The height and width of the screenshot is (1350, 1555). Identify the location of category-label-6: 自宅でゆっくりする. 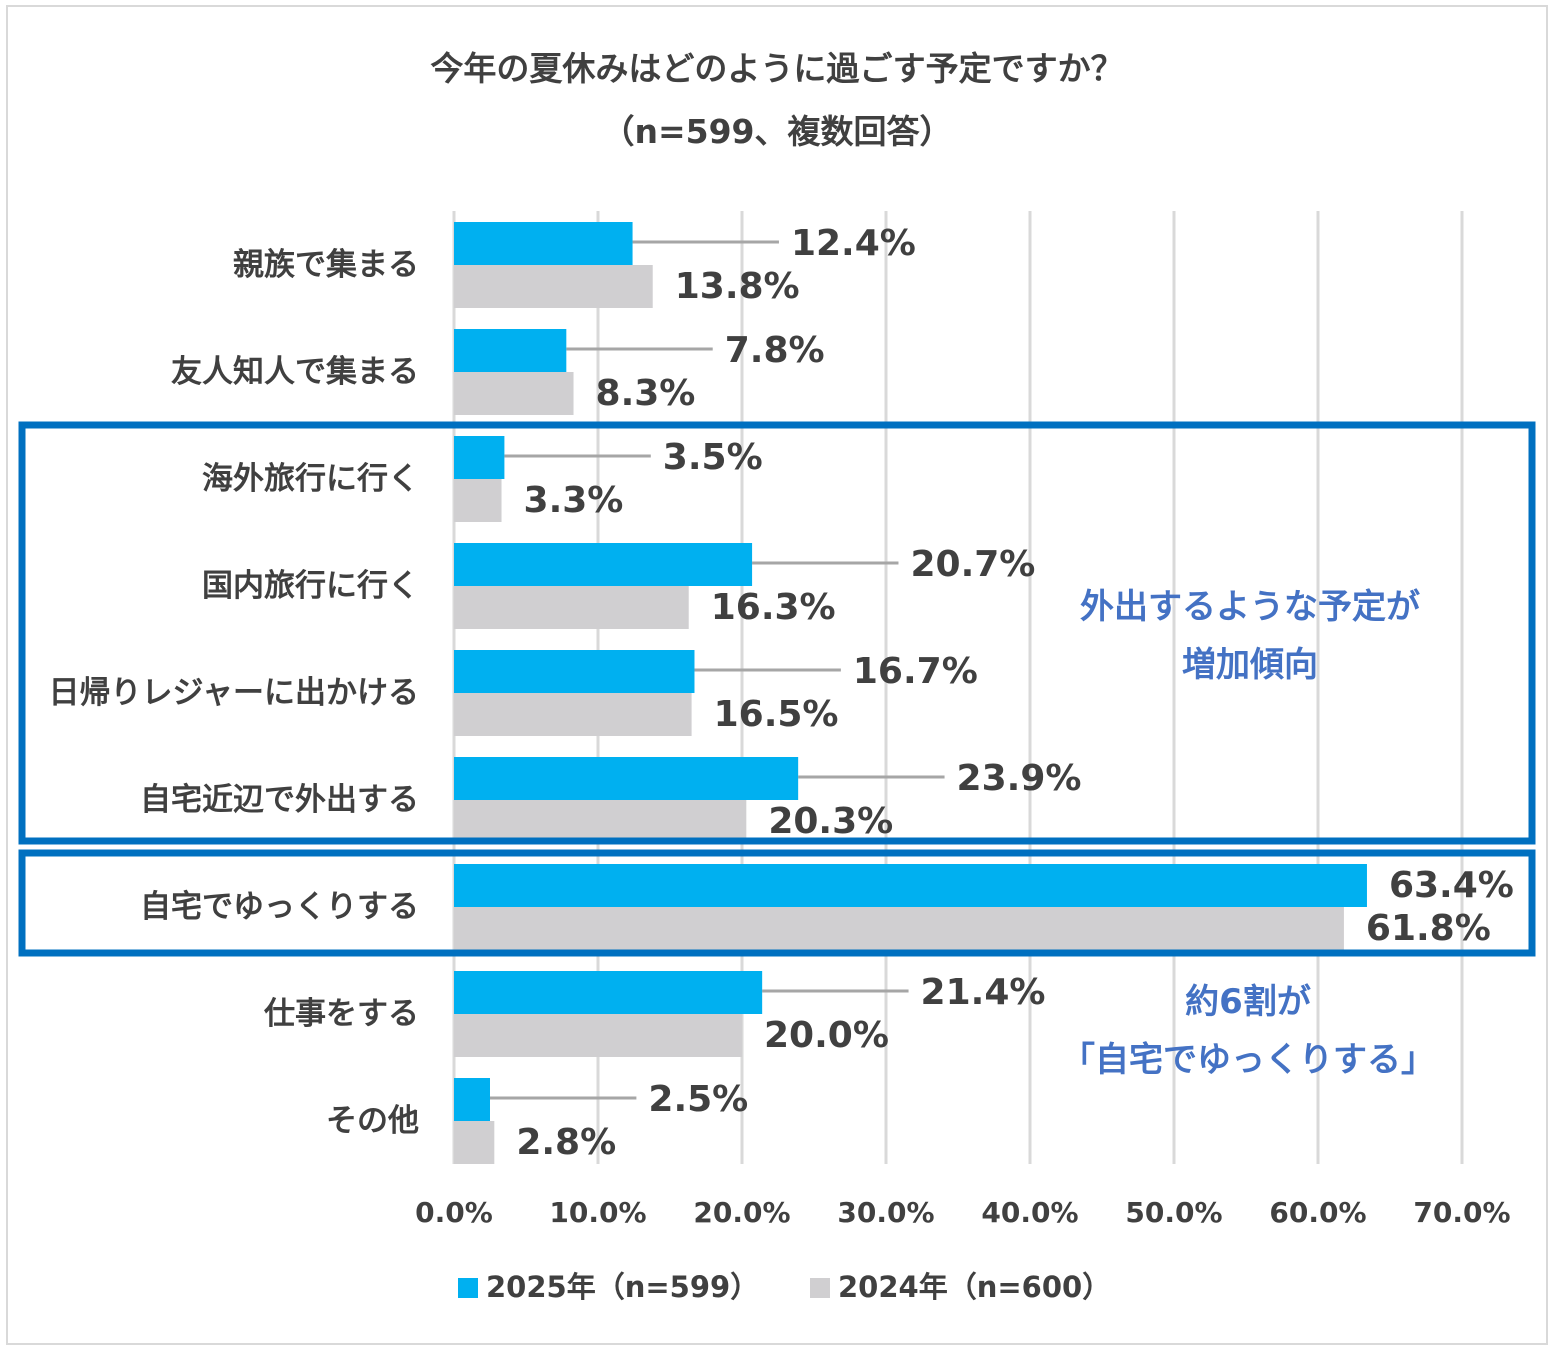
(279, 907).